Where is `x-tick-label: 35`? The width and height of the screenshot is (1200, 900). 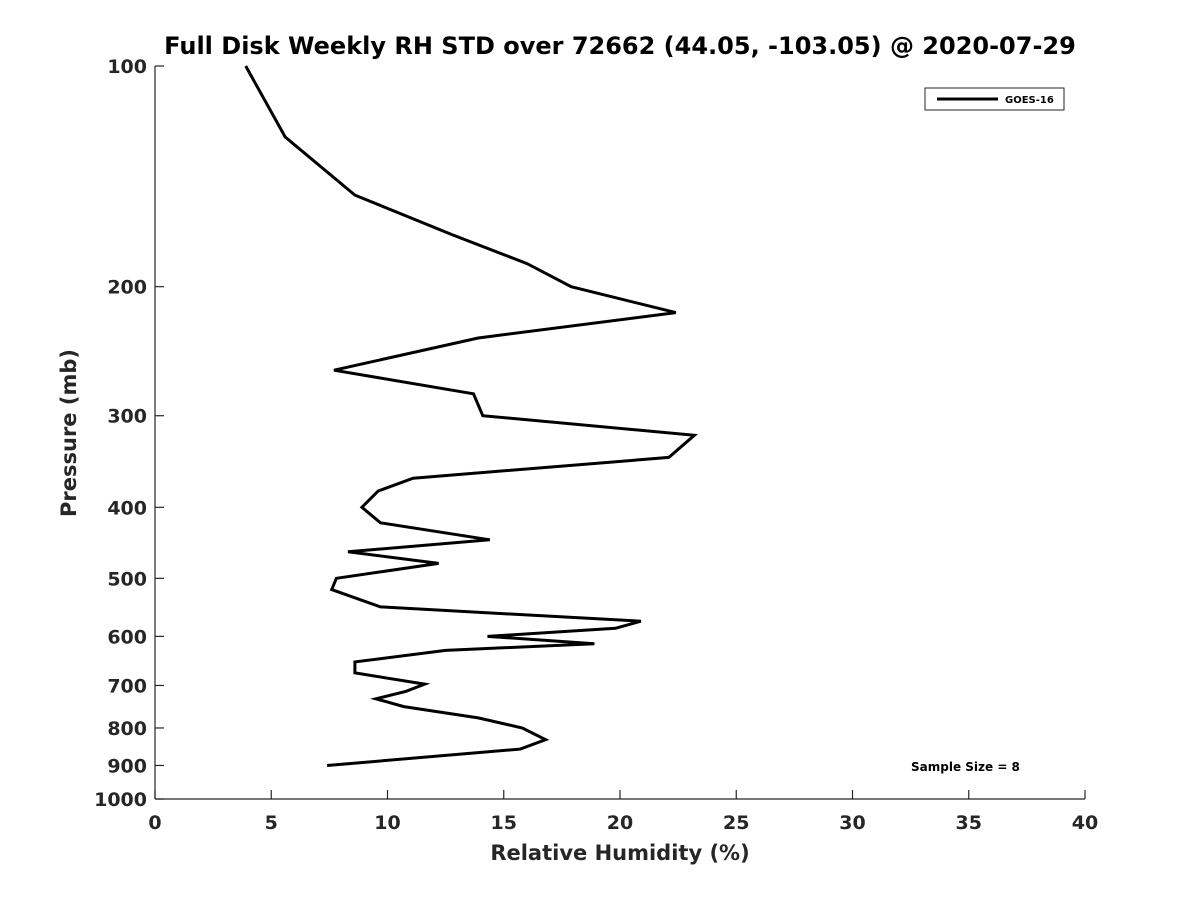
x-tick-label: 35 is located at coordinates (969, 823).